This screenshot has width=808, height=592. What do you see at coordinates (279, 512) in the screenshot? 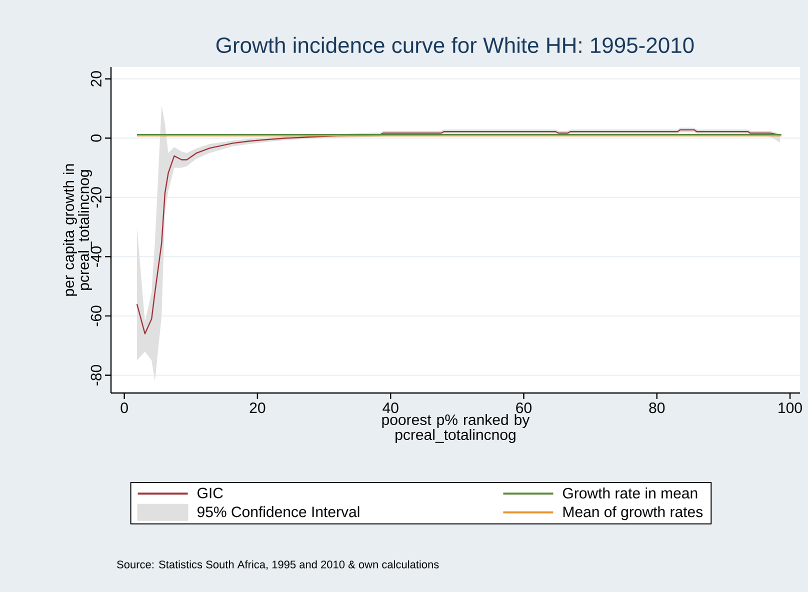
I see `text: 95% Confidence Interval` at bounding box center [279, 512].